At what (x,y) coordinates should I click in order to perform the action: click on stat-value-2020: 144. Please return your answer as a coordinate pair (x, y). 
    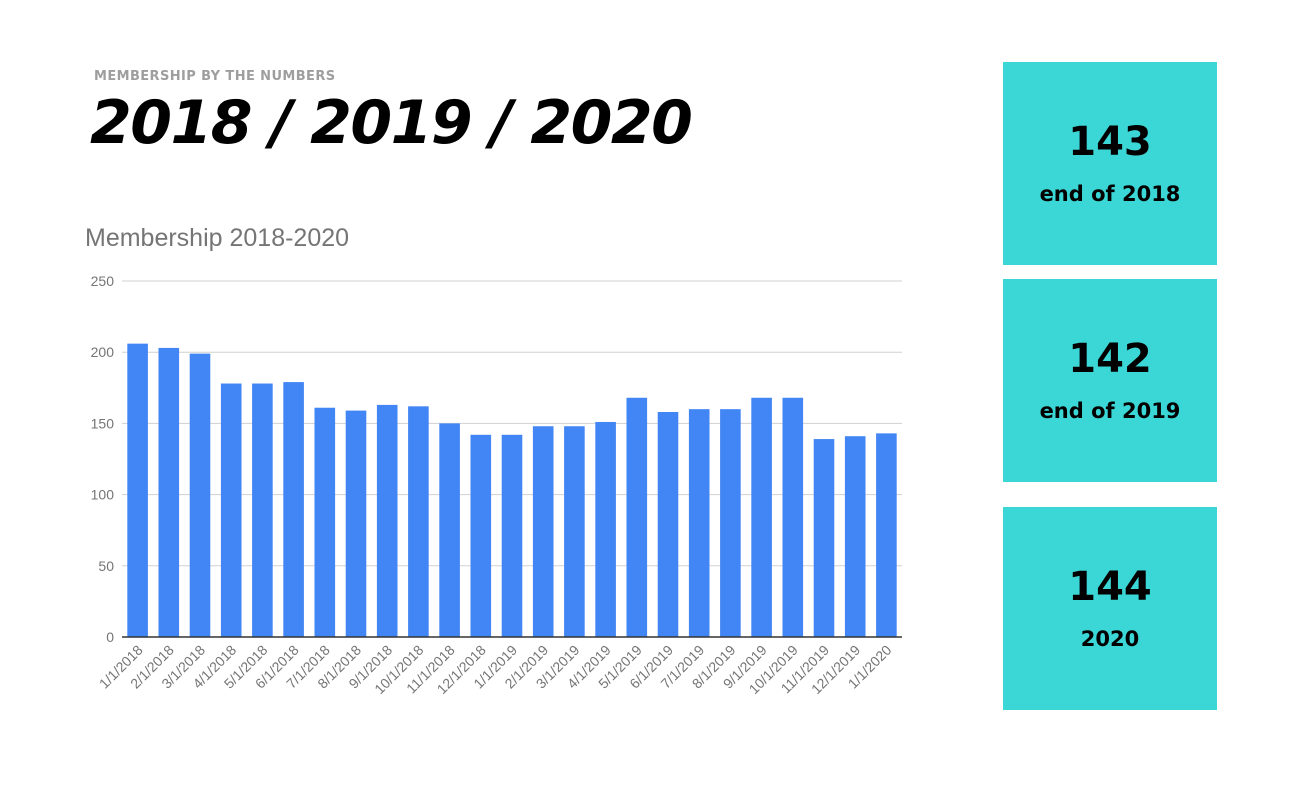
    Looking at the image, I should click on (1110, 587).